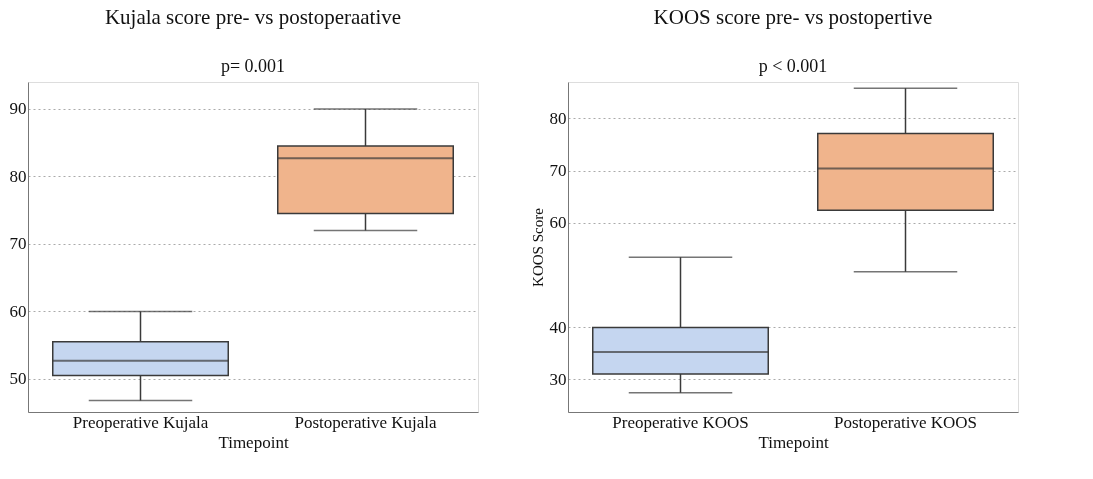  What do you see at coordinates (140, 422) in the screenshot?
I see `x-tick-label: Preoperative Kujala` at bounding box center [140, 422].